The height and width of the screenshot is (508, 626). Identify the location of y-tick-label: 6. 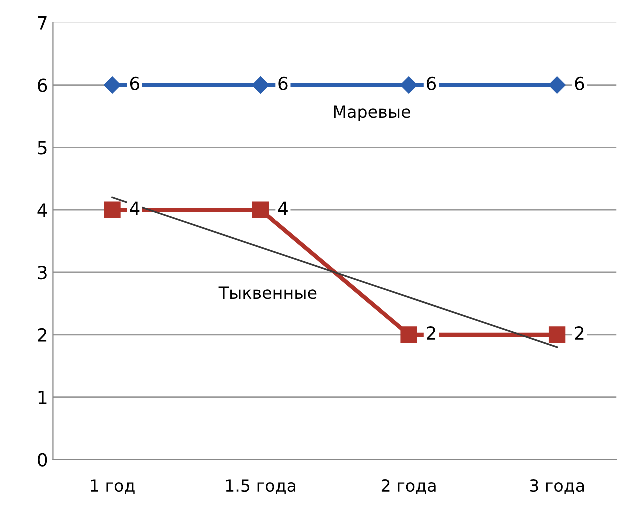
(43, 85).